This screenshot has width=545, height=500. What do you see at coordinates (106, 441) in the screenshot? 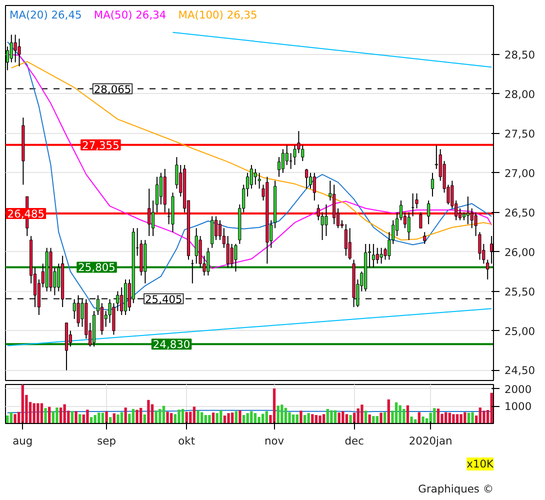
I see `x-tick-label: sep` at bounding box center [106, 441].